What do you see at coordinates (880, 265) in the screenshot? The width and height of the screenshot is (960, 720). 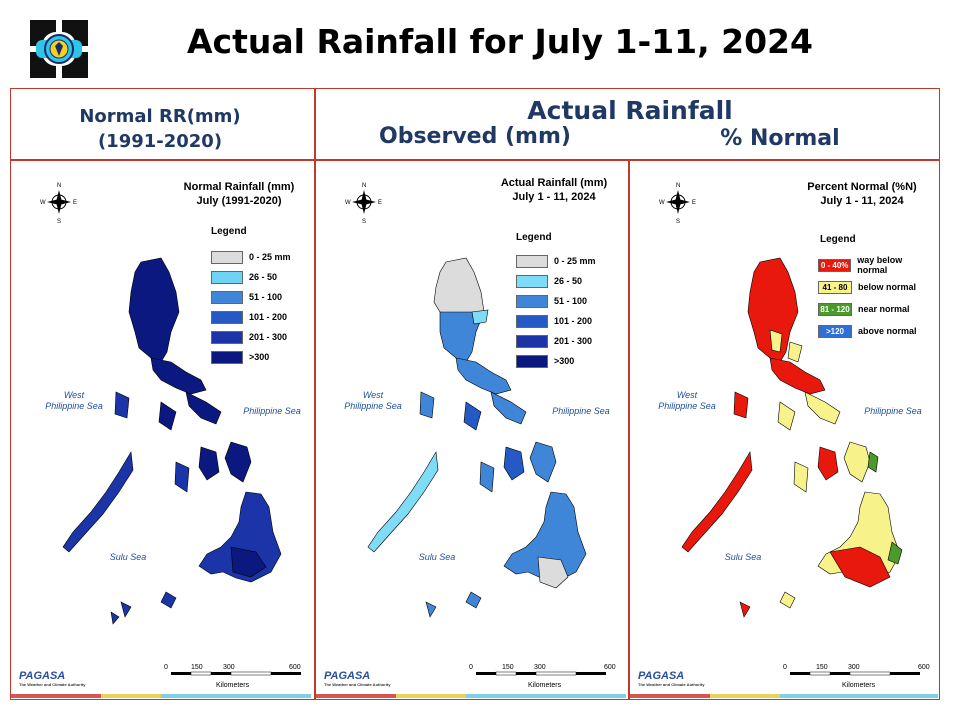 I see `legend-label: way below normal` at bounding box center [880, 265].